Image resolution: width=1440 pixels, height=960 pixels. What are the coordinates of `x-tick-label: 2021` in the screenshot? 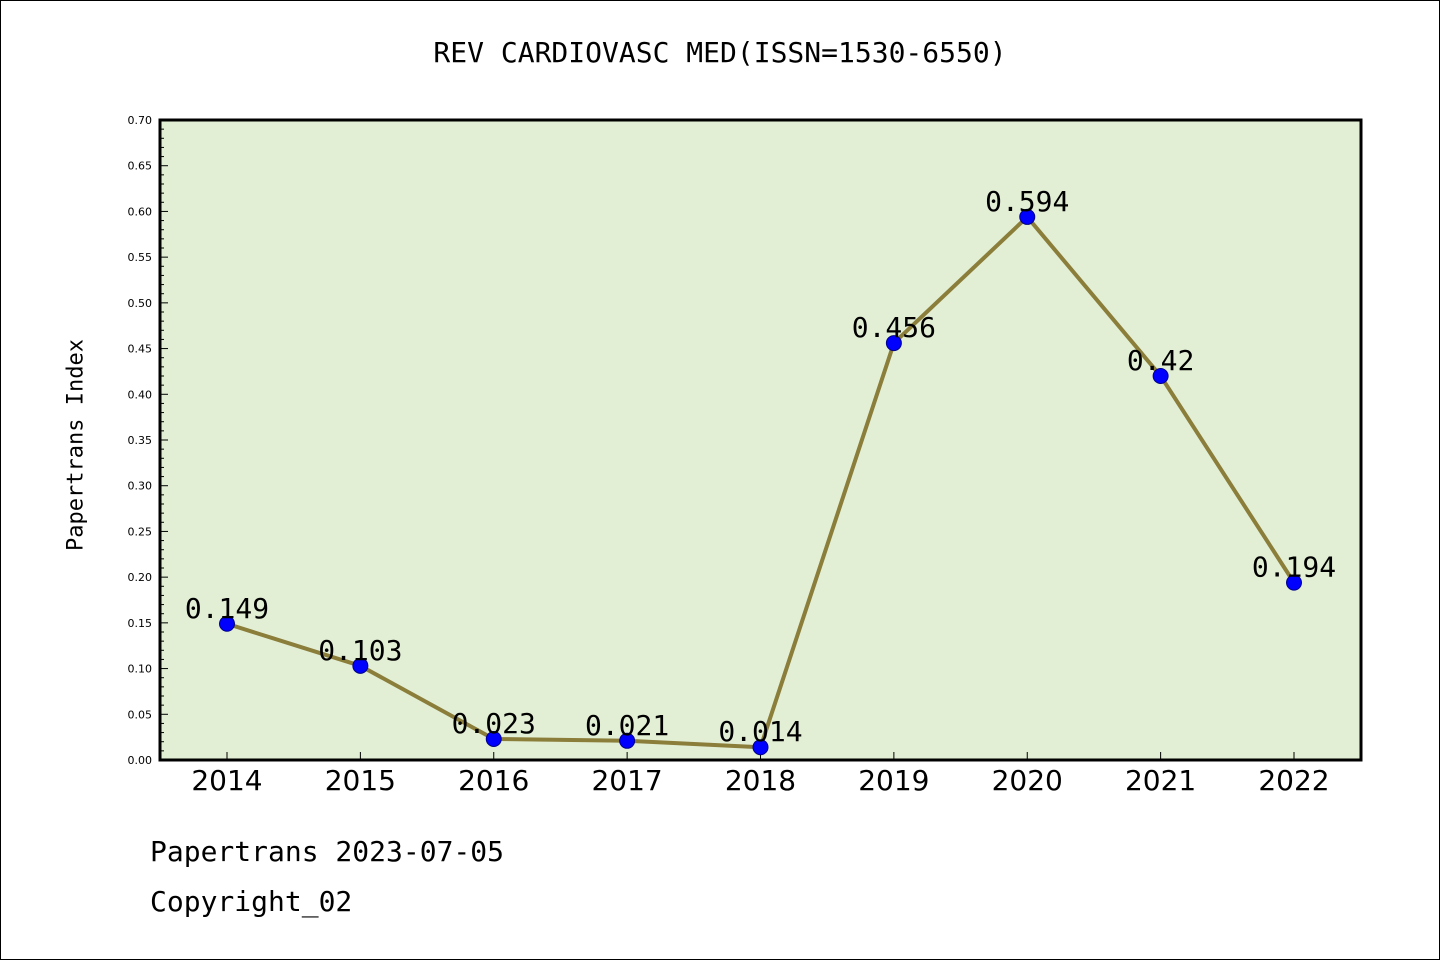 It's located at (1160, 780).